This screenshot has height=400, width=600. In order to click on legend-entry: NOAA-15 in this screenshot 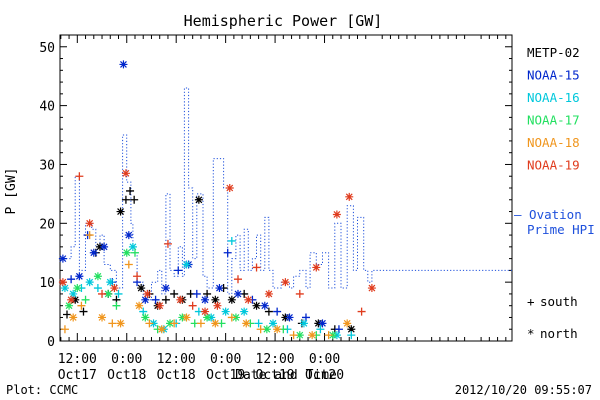, I will do `click(553, 75)`.